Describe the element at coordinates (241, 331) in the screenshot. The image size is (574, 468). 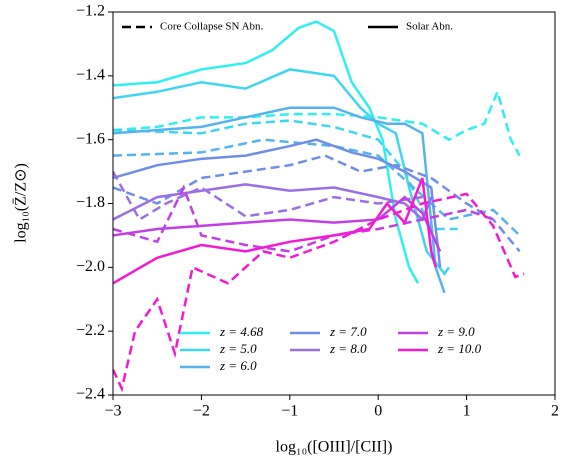
I see `legend-label: z = 4.68` at that location.